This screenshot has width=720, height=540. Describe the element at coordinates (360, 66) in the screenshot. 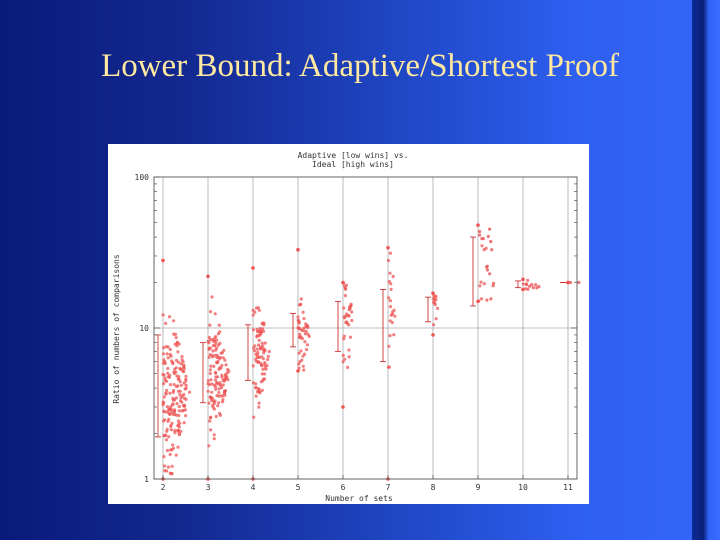

I see `slide-title: Lower Bound: Adaptive/Shortest Proof` at that location.